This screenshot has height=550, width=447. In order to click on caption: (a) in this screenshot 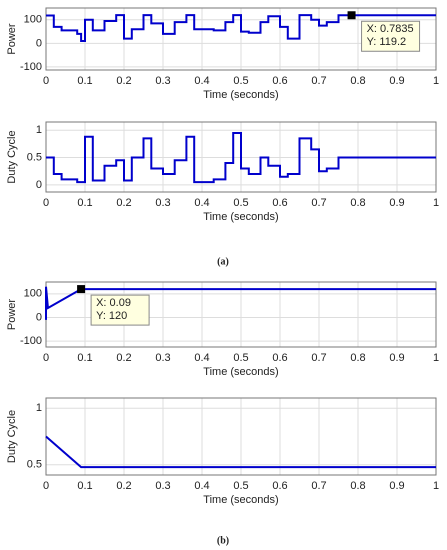, I will do `click(223, 261)`.